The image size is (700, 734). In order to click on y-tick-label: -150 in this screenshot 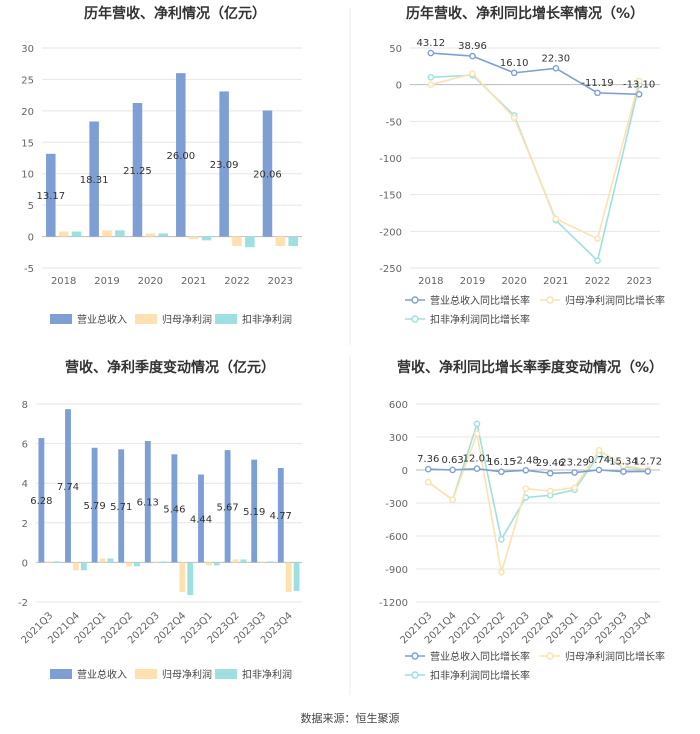, I will do `click(390, 196)`.